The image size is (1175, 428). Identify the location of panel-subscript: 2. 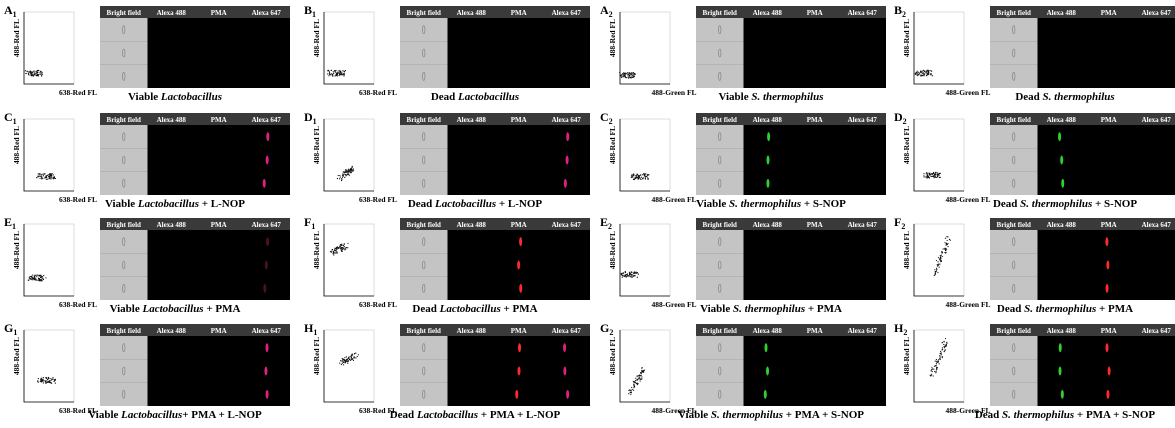
(611, 332).